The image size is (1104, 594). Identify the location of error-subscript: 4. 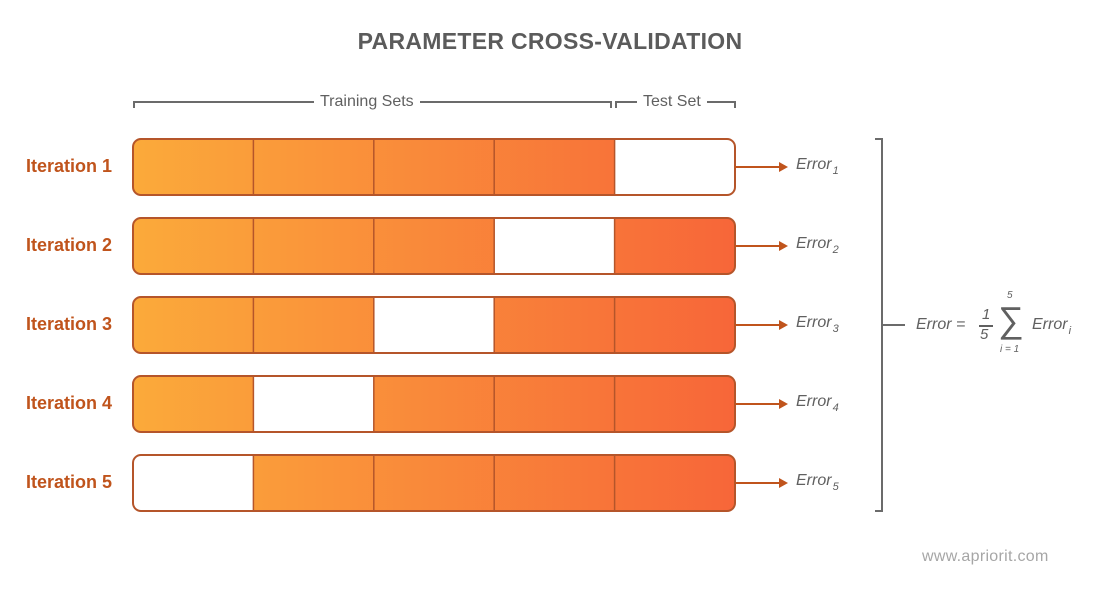
(835, 408).